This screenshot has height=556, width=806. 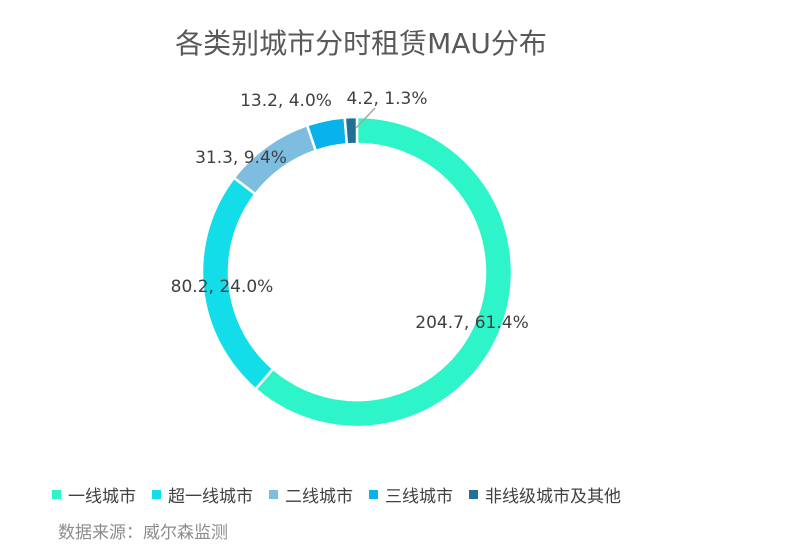 What do you see at coordinates (386, 99) in the screenshot?
I see `data-label-5: 4.2, 1.3%` at bounding box center [386, 99].